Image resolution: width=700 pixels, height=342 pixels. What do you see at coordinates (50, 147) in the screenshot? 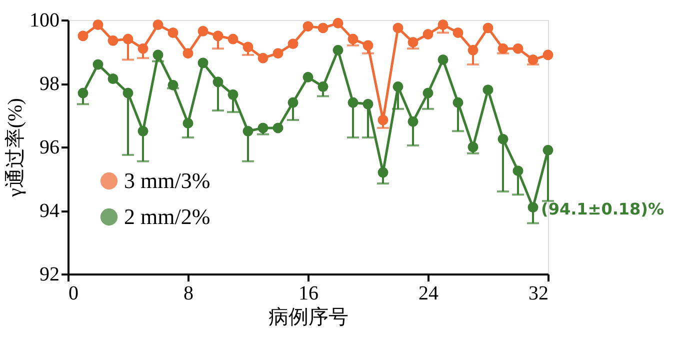
I see `y-tick-label: 96` at bounding box center [50, 147].